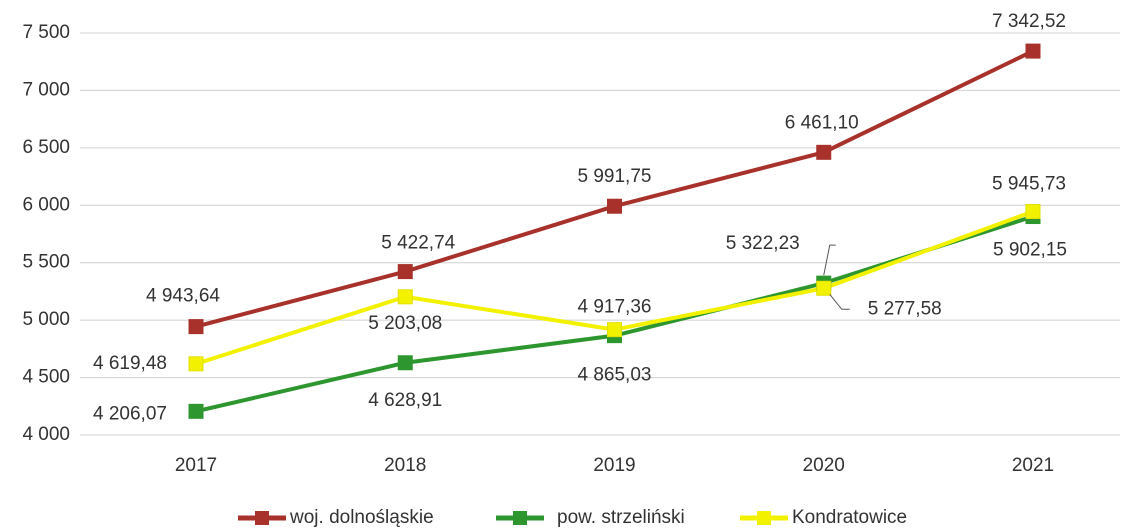 The image size is (1131, 528). I want to click on y-tick-label: 6 500, so click(46, 147).